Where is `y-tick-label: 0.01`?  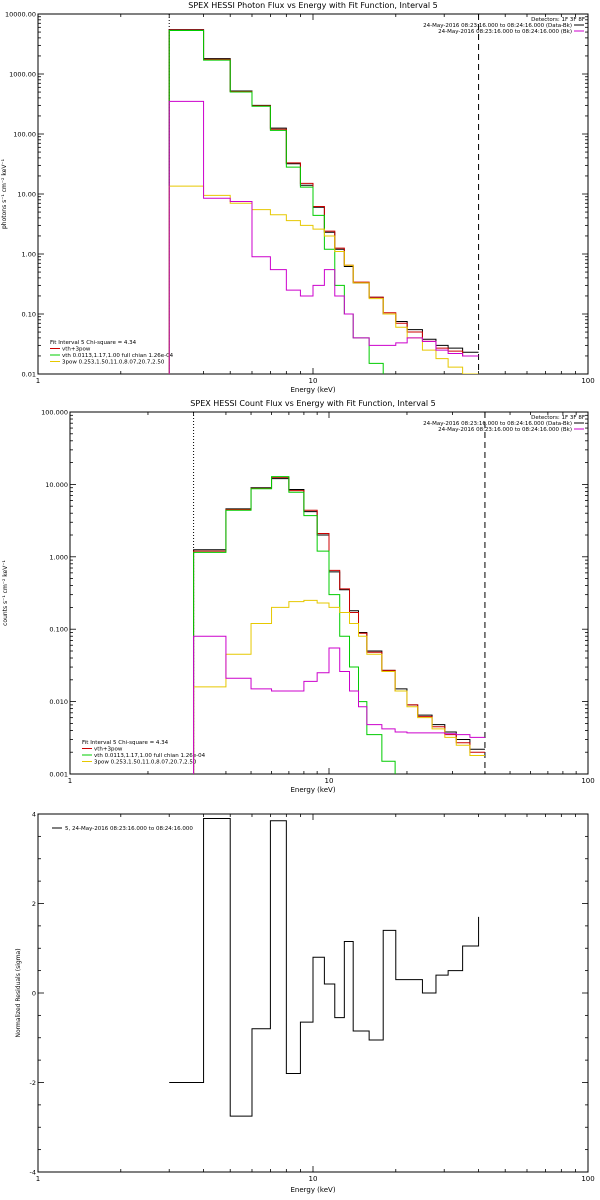
y-tick-label: 0.01 is located at coordinates (29, 375).